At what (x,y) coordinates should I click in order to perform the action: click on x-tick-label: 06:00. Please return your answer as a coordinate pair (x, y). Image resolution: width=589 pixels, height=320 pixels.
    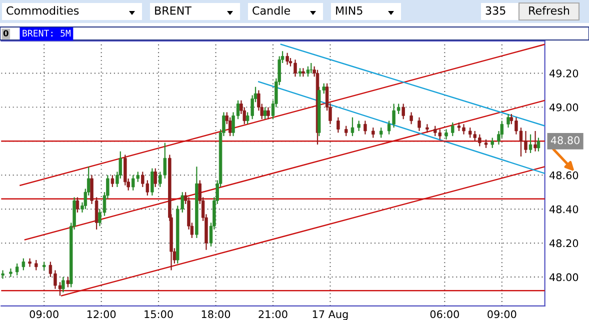
    Looking at the image, I should click on (444, 314).